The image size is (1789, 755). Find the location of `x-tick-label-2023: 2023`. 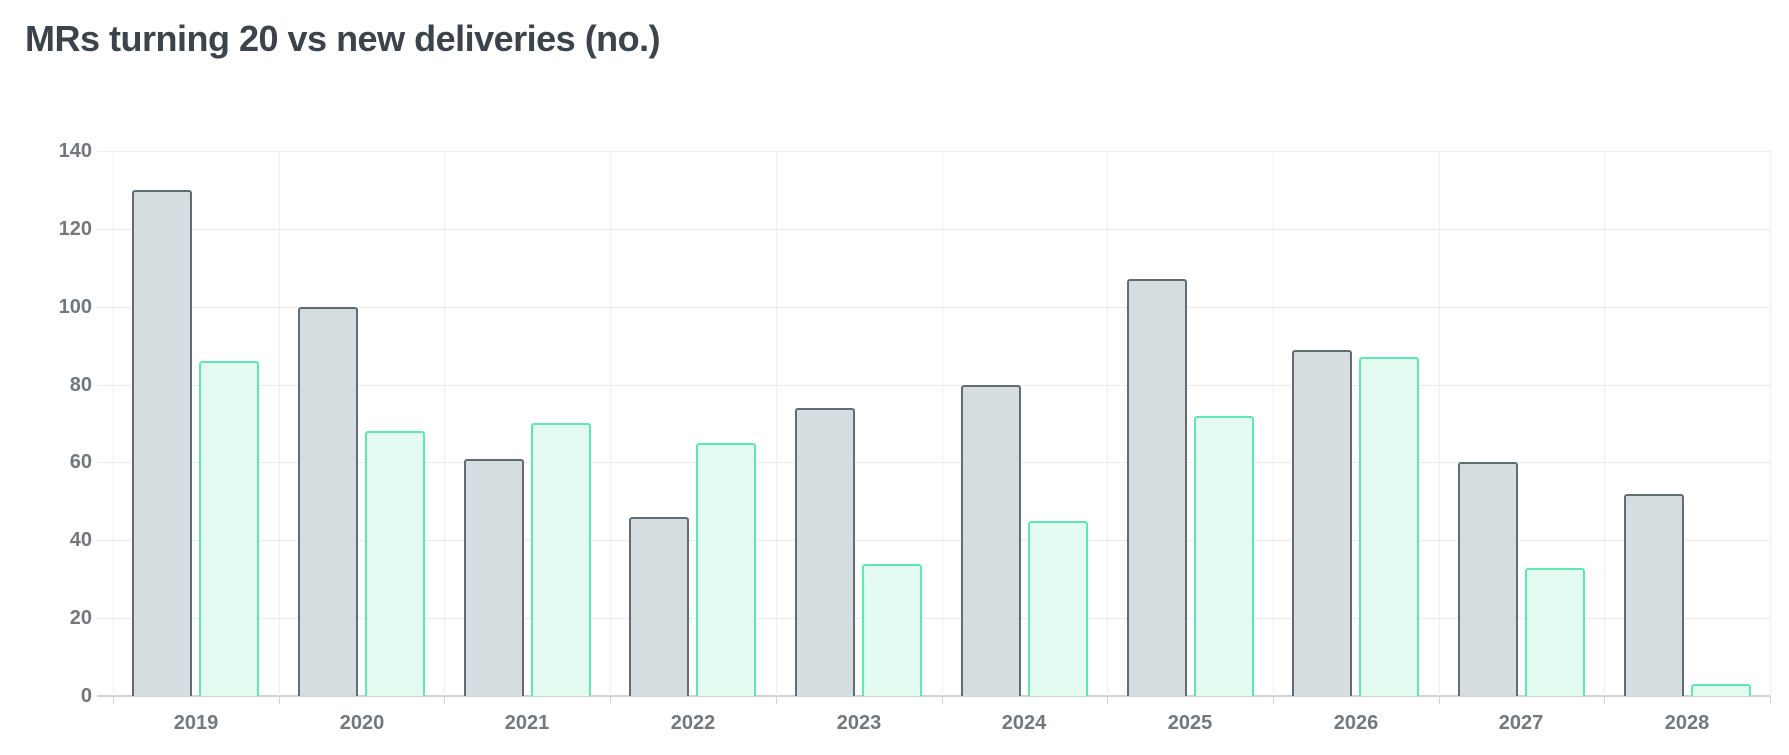

x-tick-label-2023: 2023 is located at coordinates (859, 723).